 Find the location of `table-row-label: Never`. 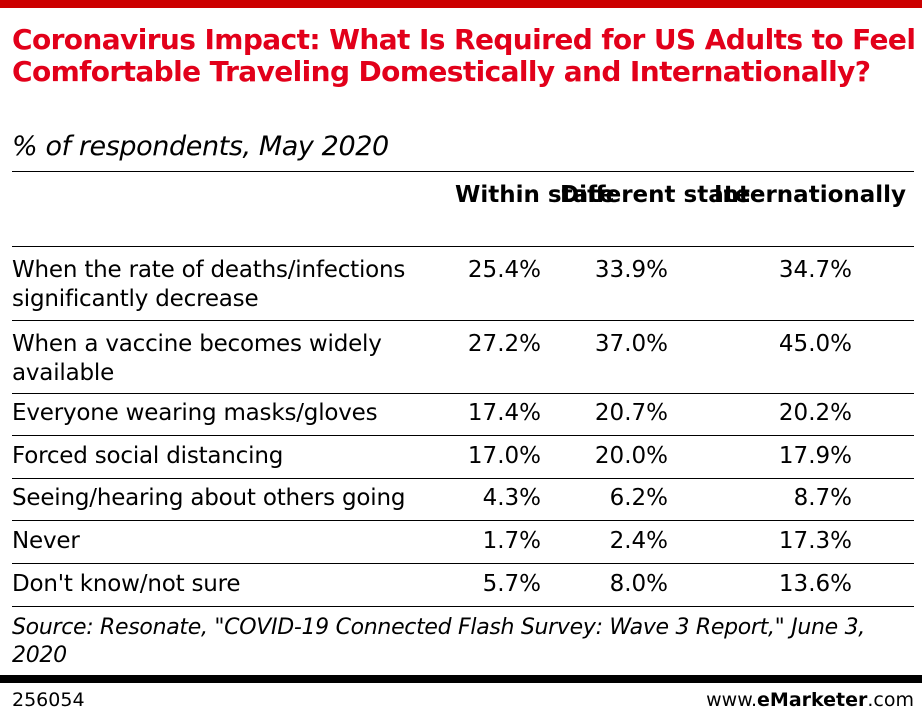

table-row-label: Never is located at coordinates (46, 541).